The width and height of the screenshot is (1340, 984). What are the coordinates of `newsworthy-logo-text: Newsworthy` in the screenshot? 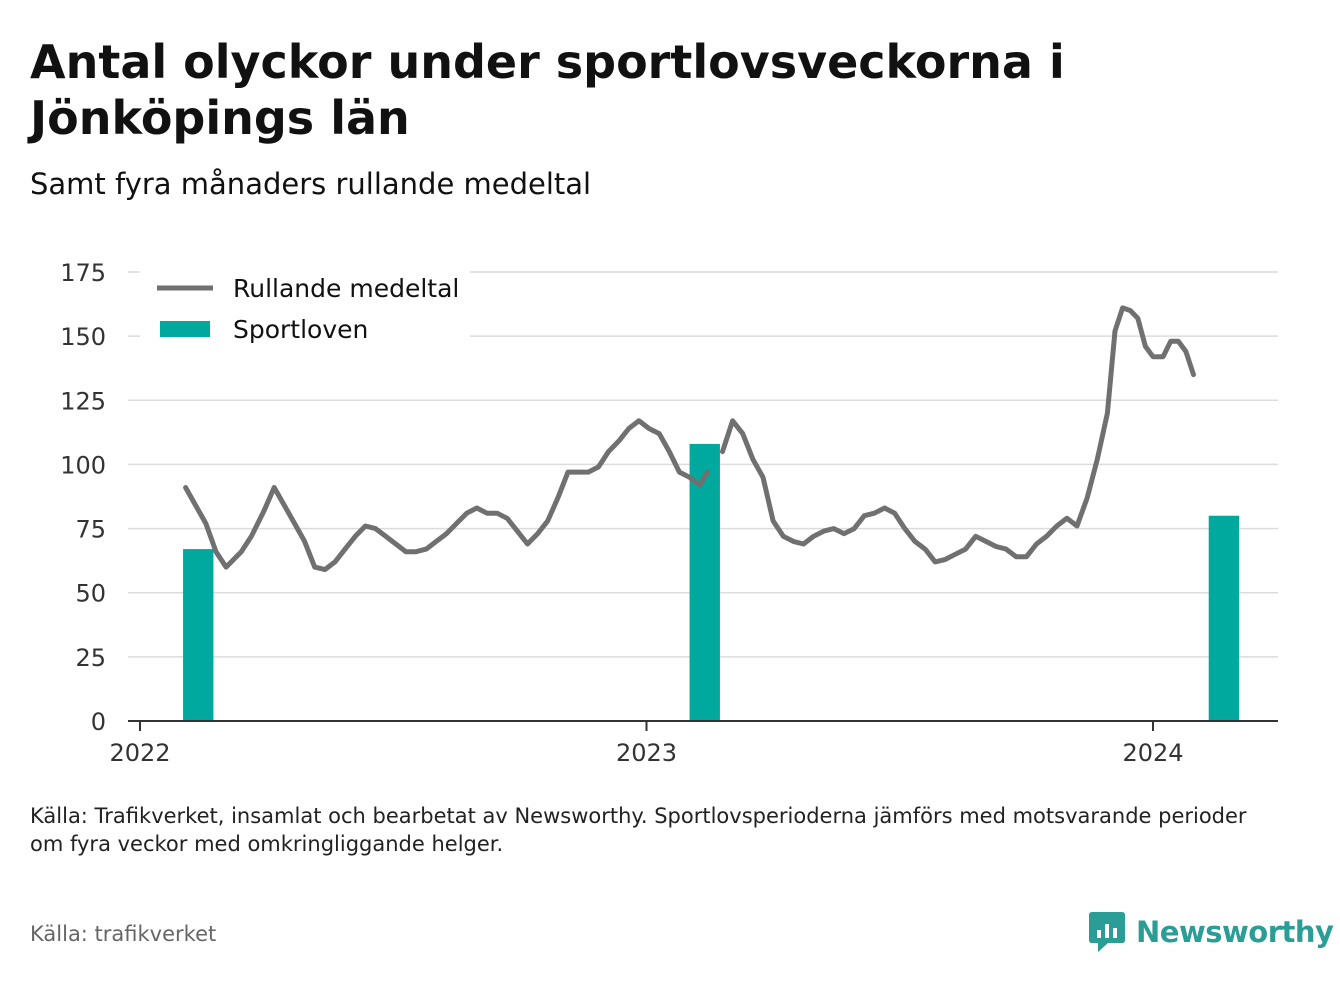 It's located at (1235, 932).